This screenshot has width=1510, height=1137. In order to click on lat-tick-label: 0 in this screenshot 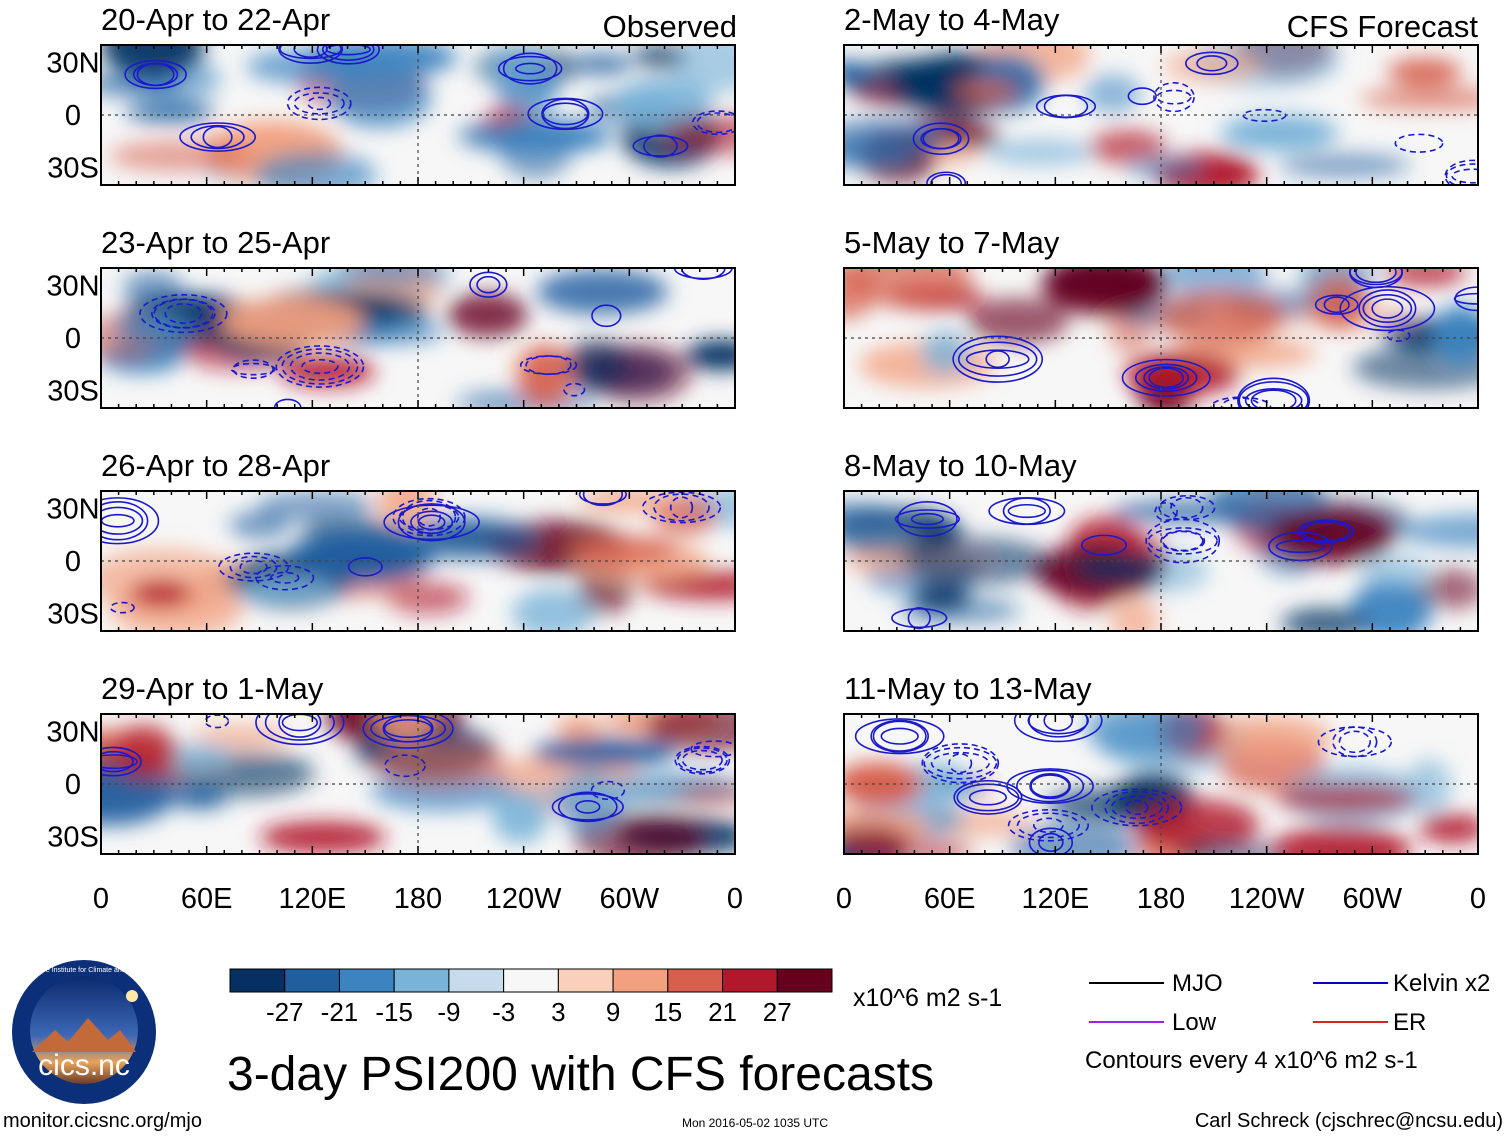, I will do `click(73, 339)`.